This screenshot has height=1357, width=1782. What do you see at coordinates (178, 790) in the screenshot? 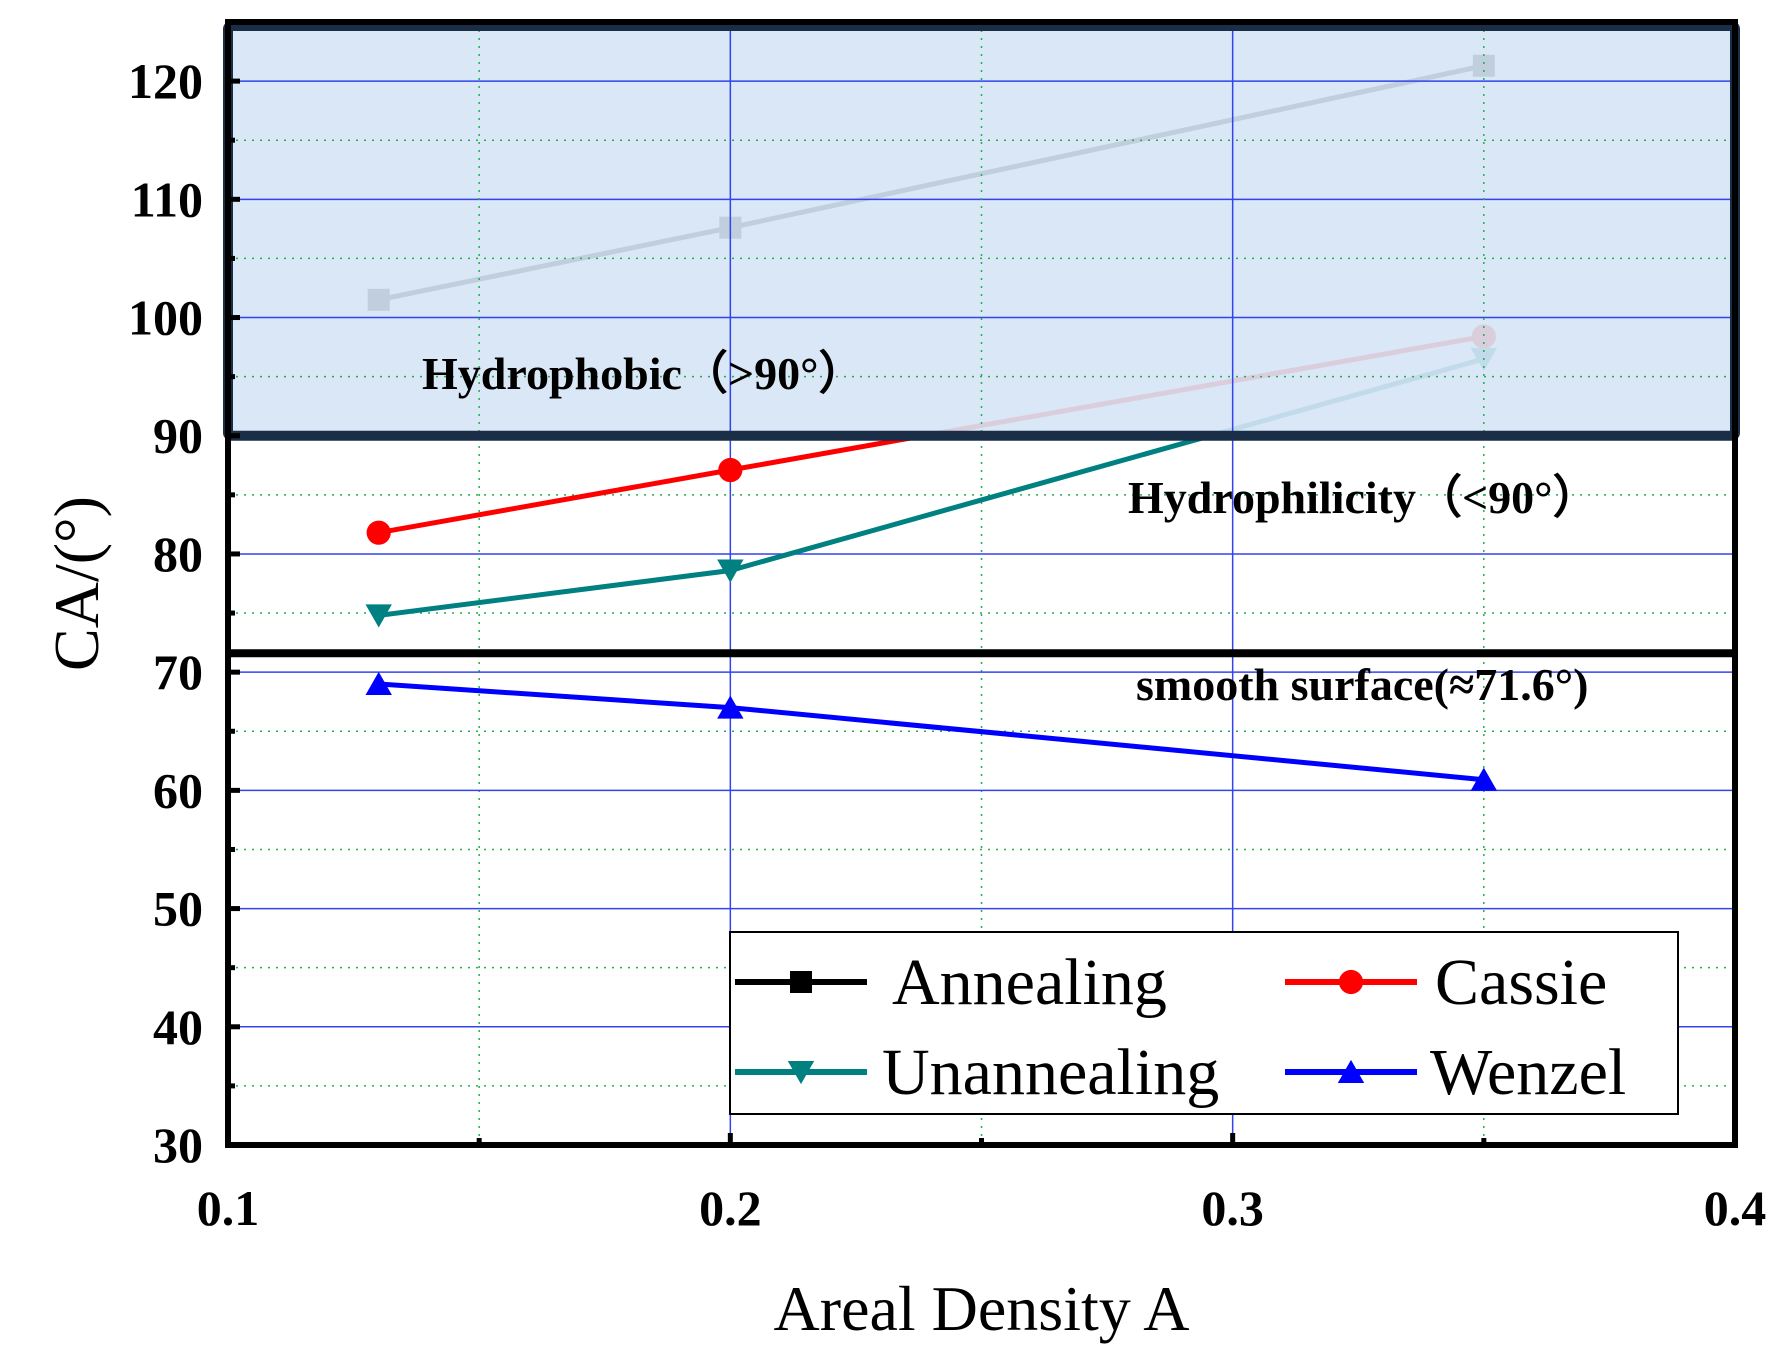
I see `y-tick-label: 60` at bounding box center [178, 790].